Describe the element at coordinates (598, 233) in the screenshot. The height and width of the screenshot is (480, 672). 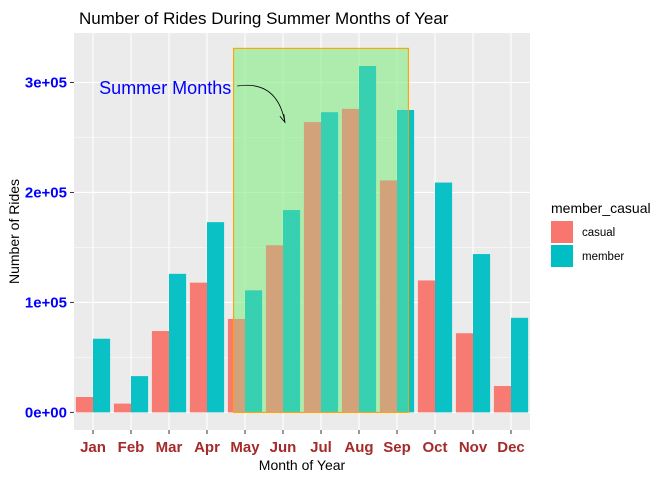
I see `legend-label-casual: casual` at that location.